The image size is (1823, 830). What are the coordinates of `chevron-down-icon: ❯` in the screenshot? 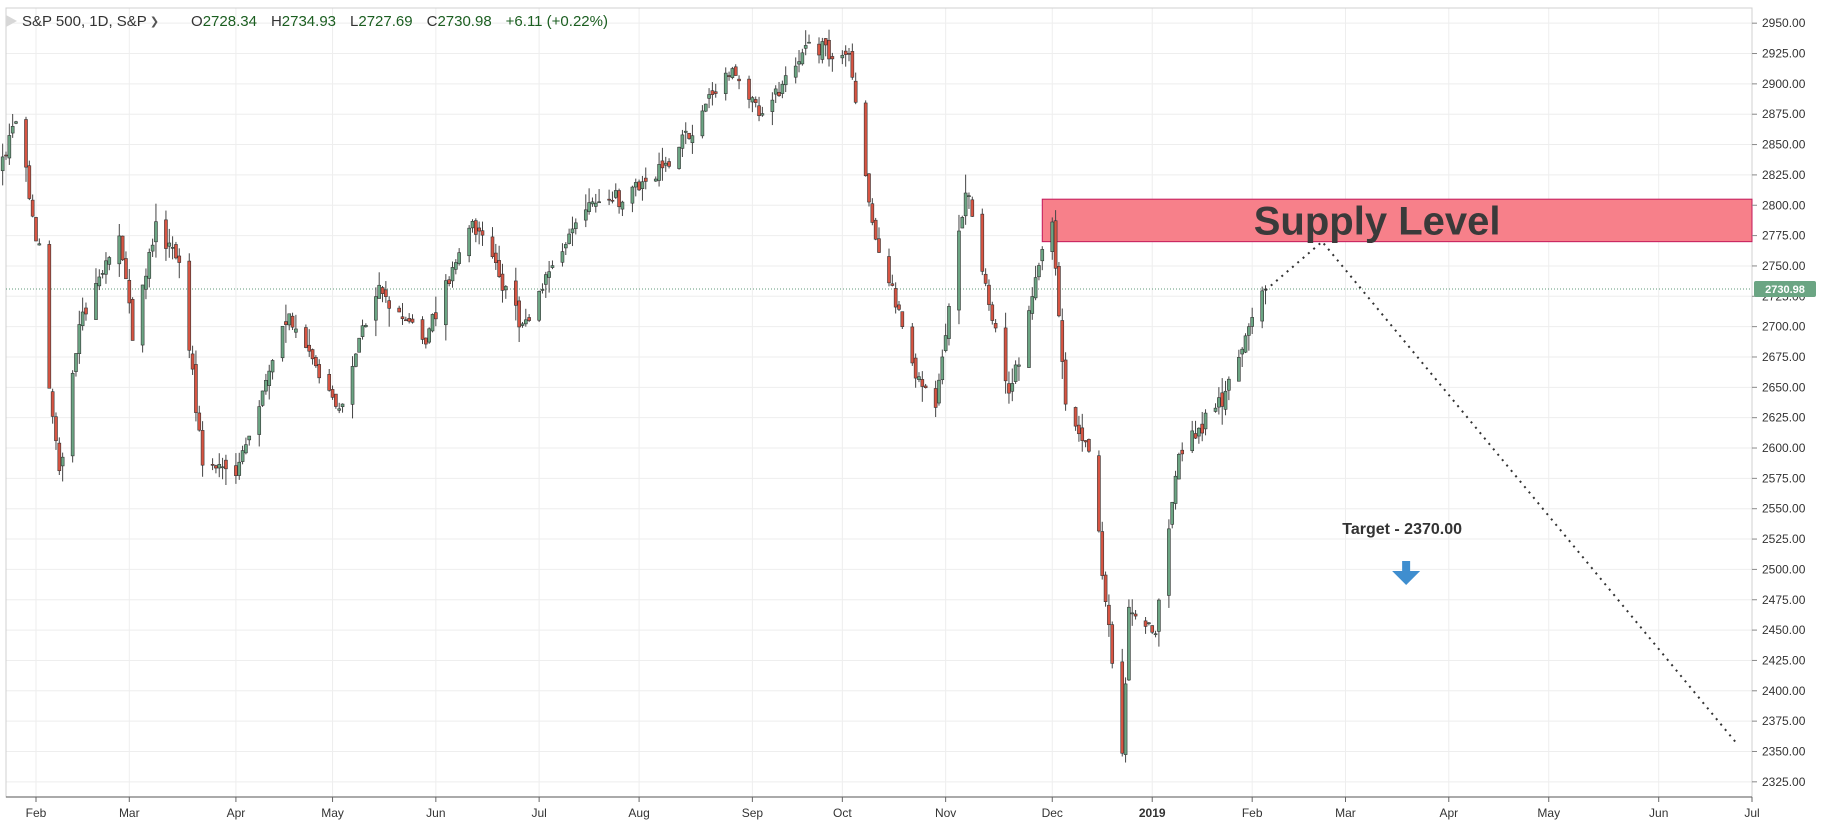 It's located at (154, 21).